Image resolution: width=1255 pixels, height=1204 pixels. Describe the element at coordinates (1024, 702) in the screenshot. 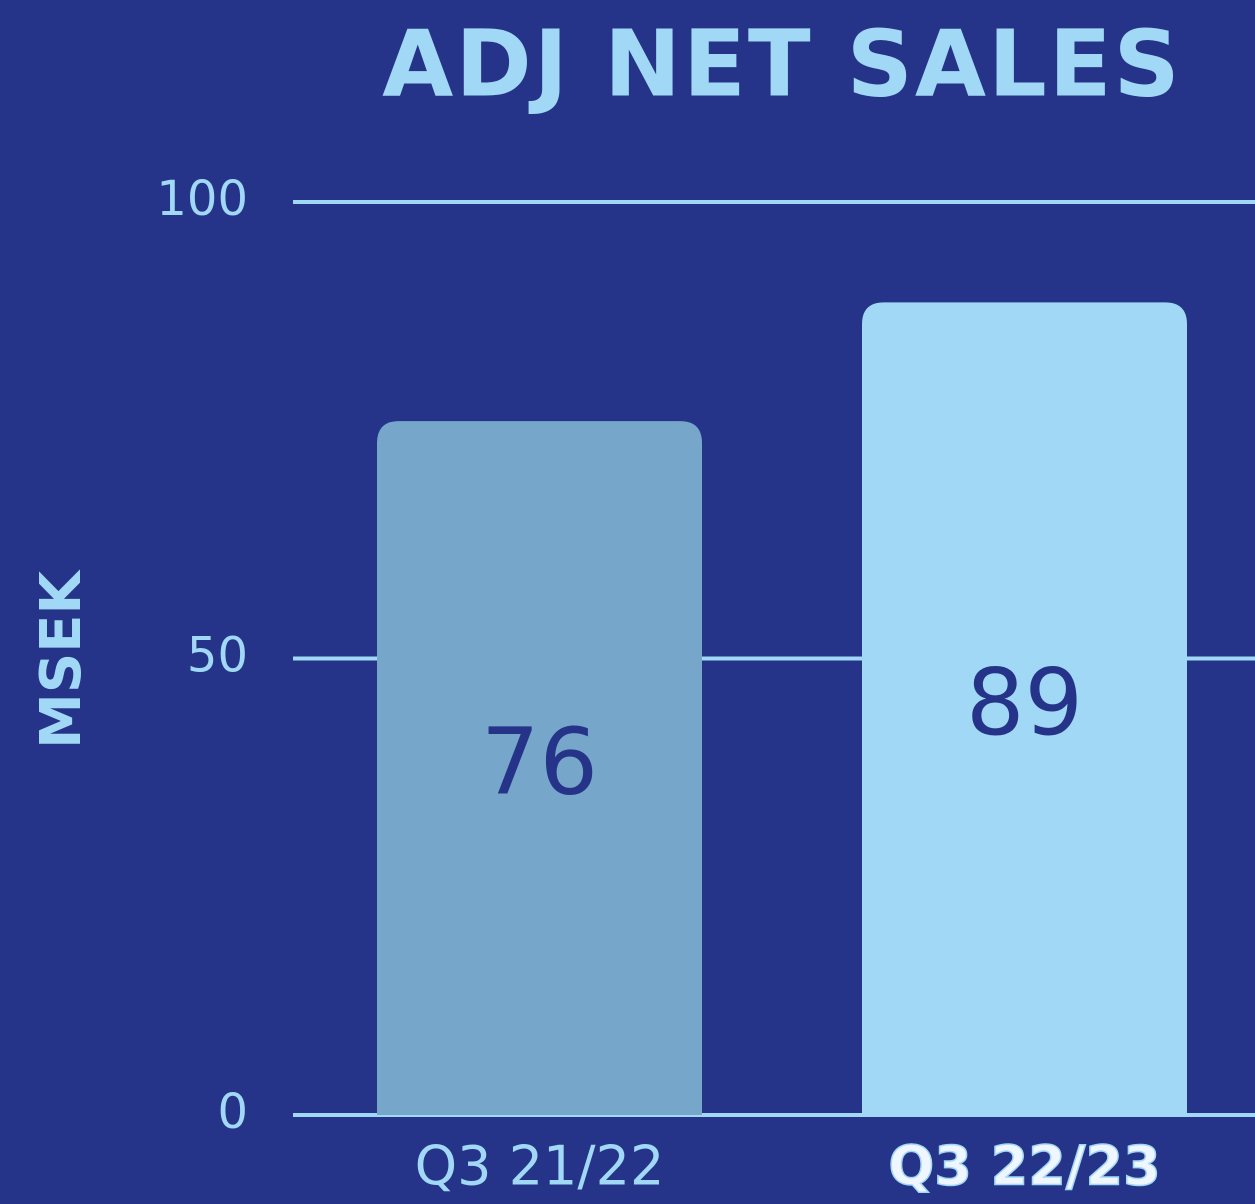

I see `value-label: 89` at that location.